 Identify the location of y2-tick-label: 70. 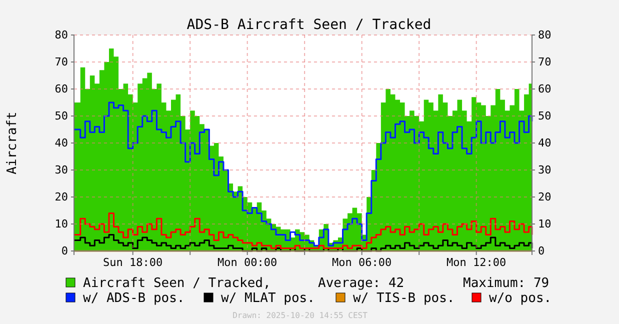
(545, 62).